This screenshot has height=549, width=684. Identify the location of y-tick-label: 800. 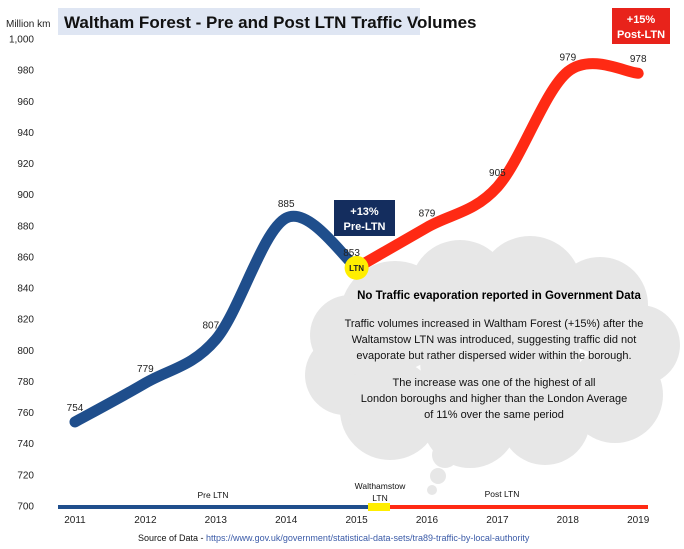
(25, 351).